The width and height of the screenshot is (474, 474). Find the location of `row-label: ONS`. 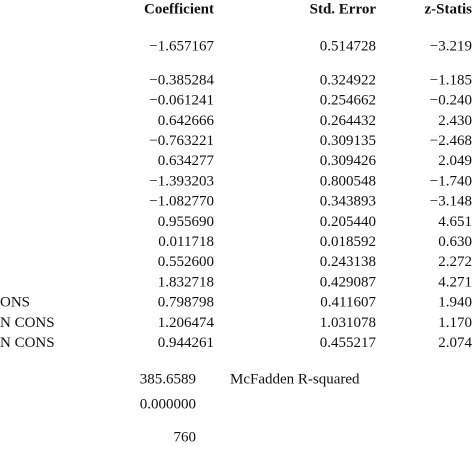

row-label: ONS is located at coordinates (15, 303).